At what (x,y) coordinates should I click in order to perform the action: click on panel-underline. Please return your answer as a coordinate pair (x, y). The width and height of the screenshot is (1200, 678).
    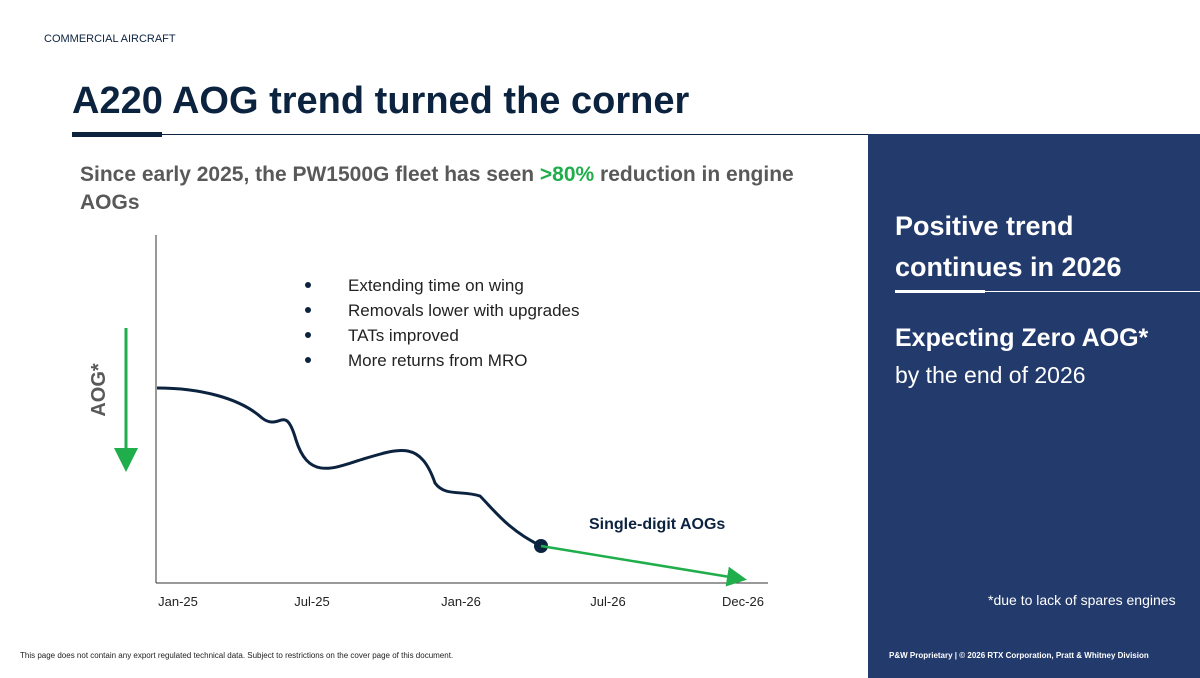
    Looking at the image, I should click on (940, 291).